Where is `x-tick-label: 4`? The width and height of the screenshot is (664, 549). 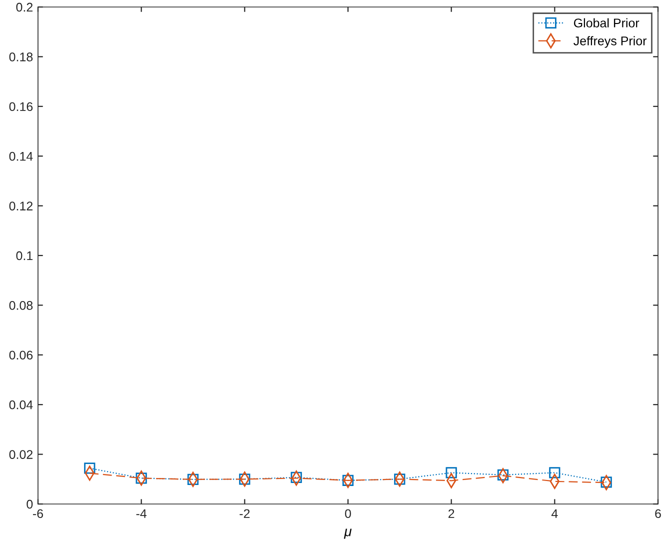 x-tick-label: 4 is located at coordinates (554, 513).